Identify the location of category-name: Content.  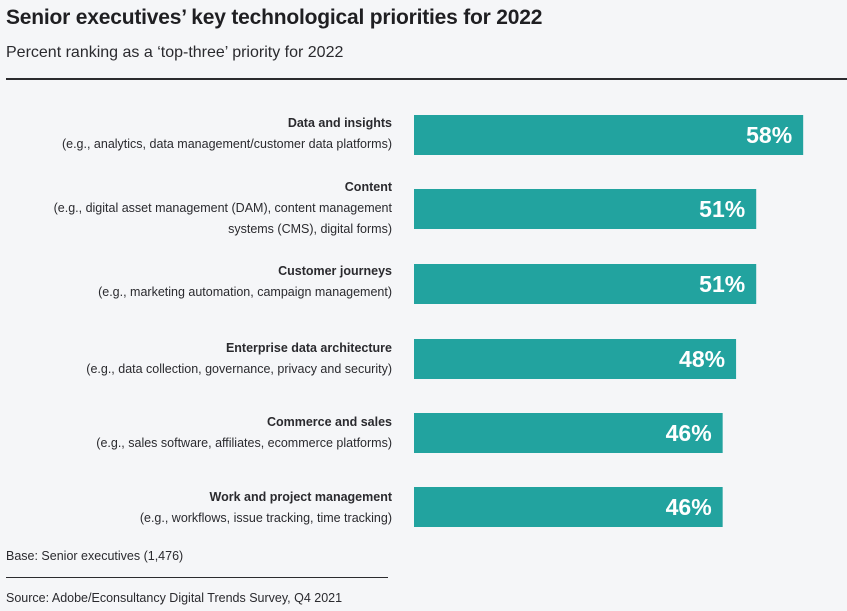
(368, 187).